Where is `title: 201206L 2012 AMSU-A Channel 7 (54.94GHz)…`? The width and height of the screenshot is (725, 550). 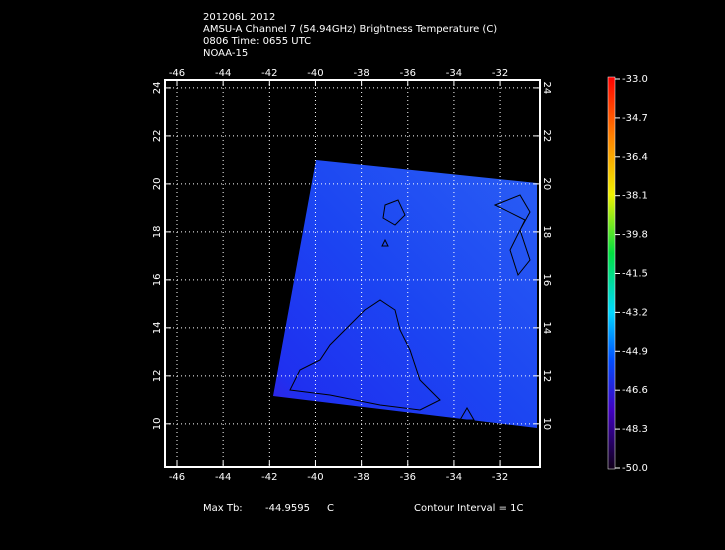
title: 201206L 2012 AMSU-A Channel 7 (54.94GHz)… is located at coordinates (350, 35).